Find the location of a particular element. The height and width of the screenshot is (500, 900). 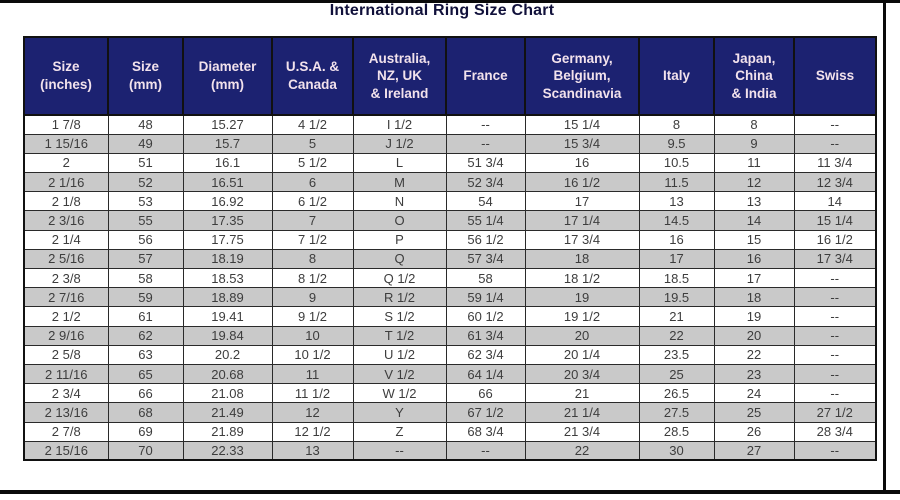

table-cell: 55 1/4 is located at coordinates (485, 220).